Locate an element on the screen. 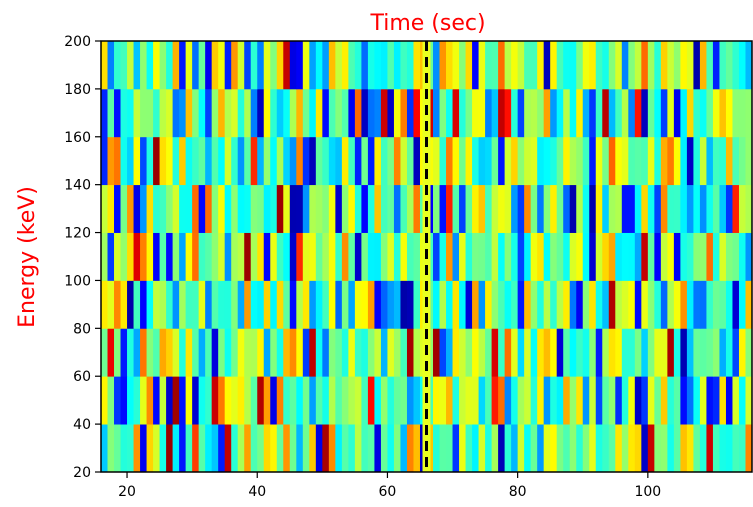  y-tick-label: 140 is located at coordinates (77, 186).